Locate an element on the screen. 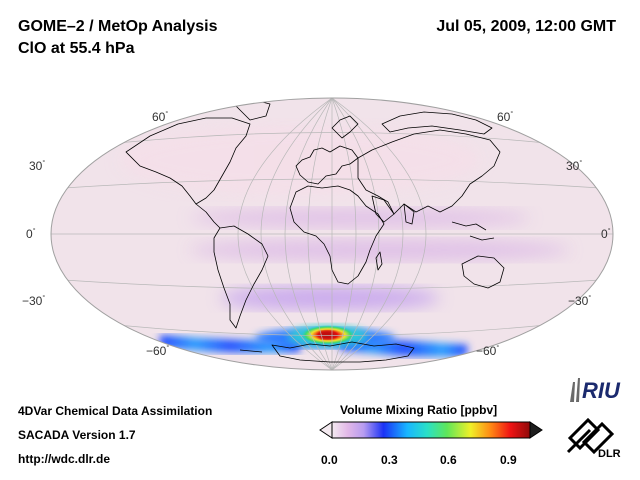  tropical-band is located at coordinates (360, 218).